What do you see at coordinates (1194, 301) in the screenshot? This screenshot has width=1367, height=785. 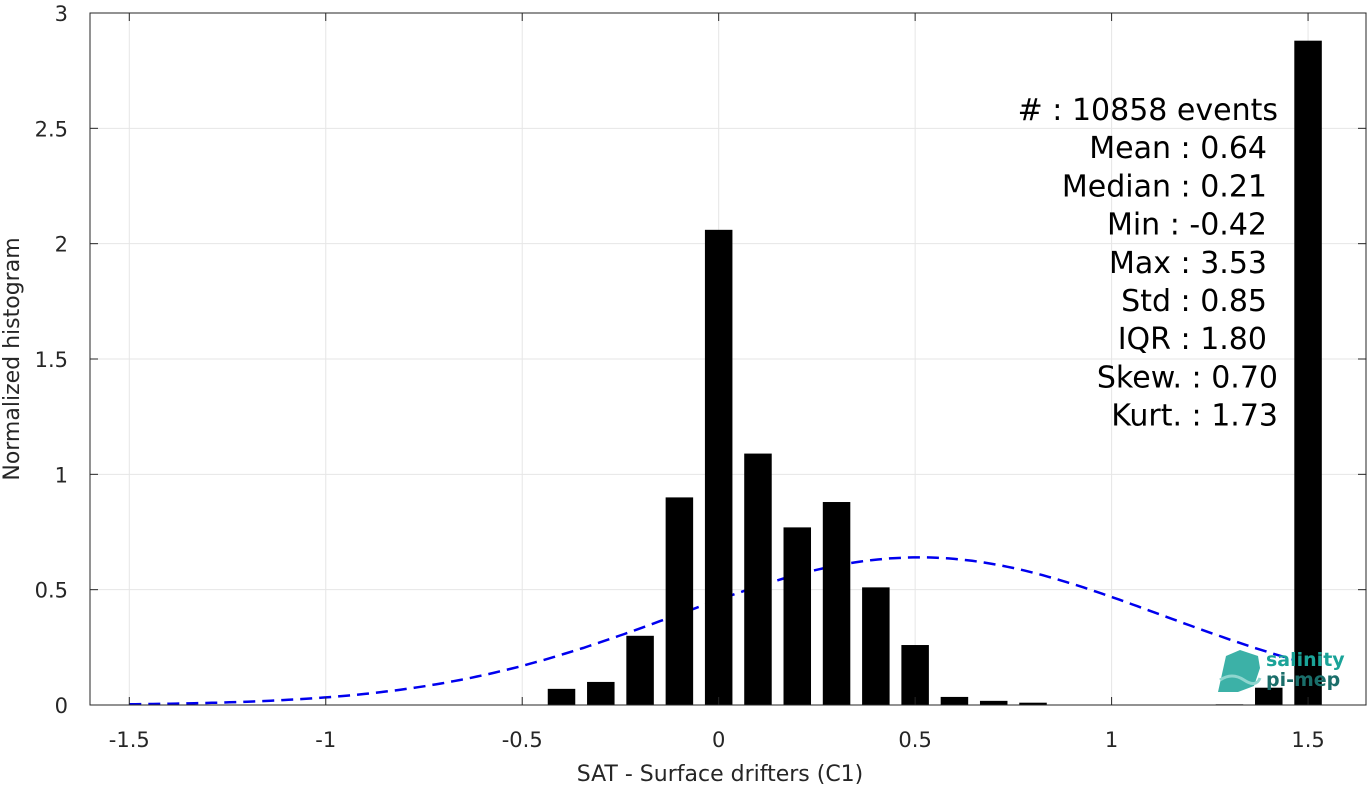 I see `stat-line-5: Std : 0.85` at bounding box center [1194, 301].